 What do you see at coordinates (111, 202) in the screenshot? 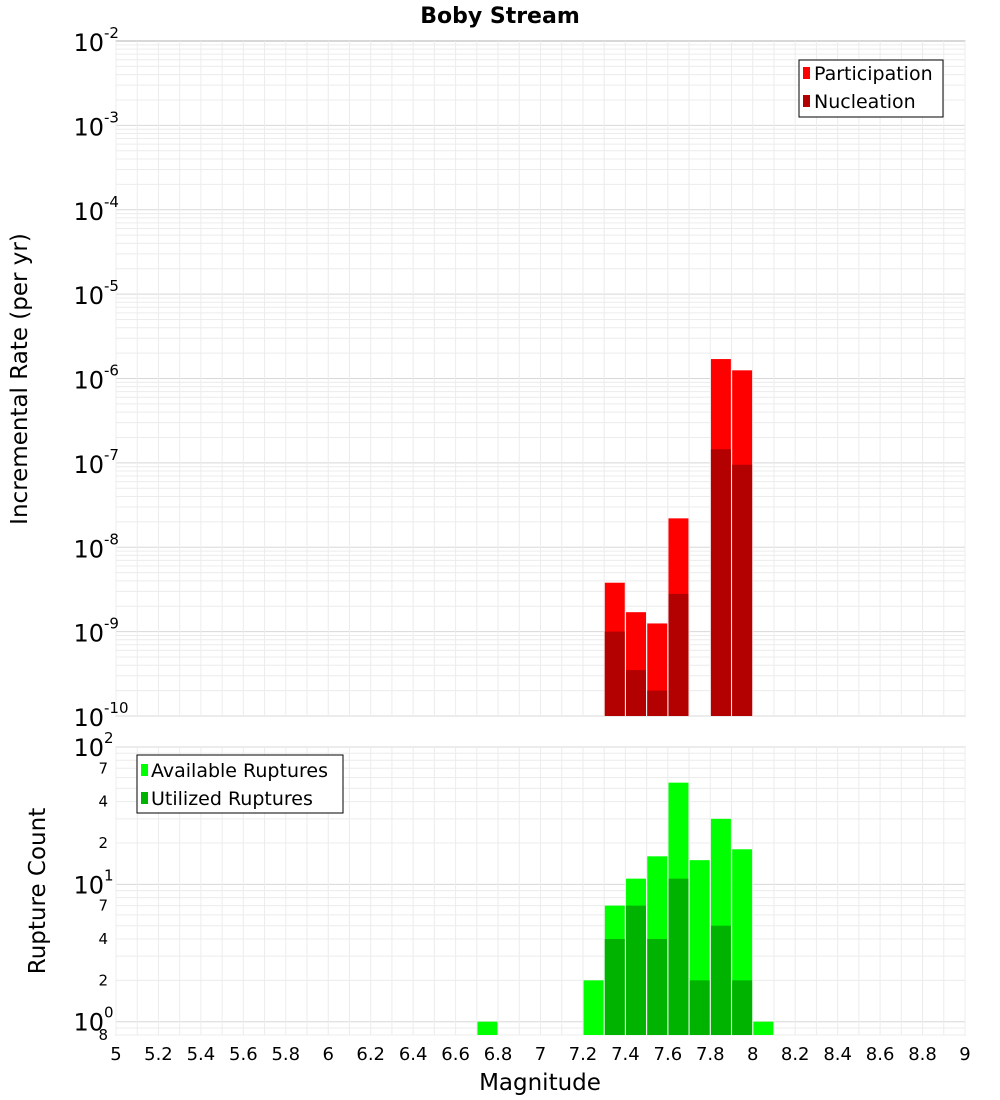
I see `rate-y-tick-exponent: -4` at bounding box center [111, 202].